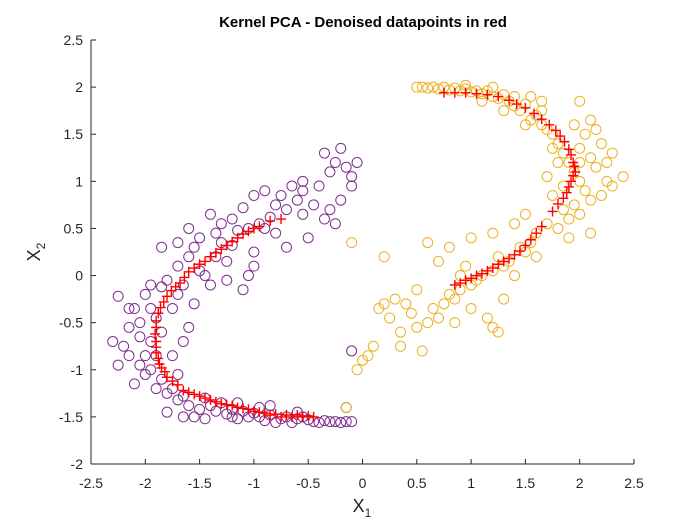 This screenshot has width=700, height=525. What do you see at coordinates (91, 483) in the screenshot?
I see `x-tick-label: -2.5` at bounding box center [91, 483].